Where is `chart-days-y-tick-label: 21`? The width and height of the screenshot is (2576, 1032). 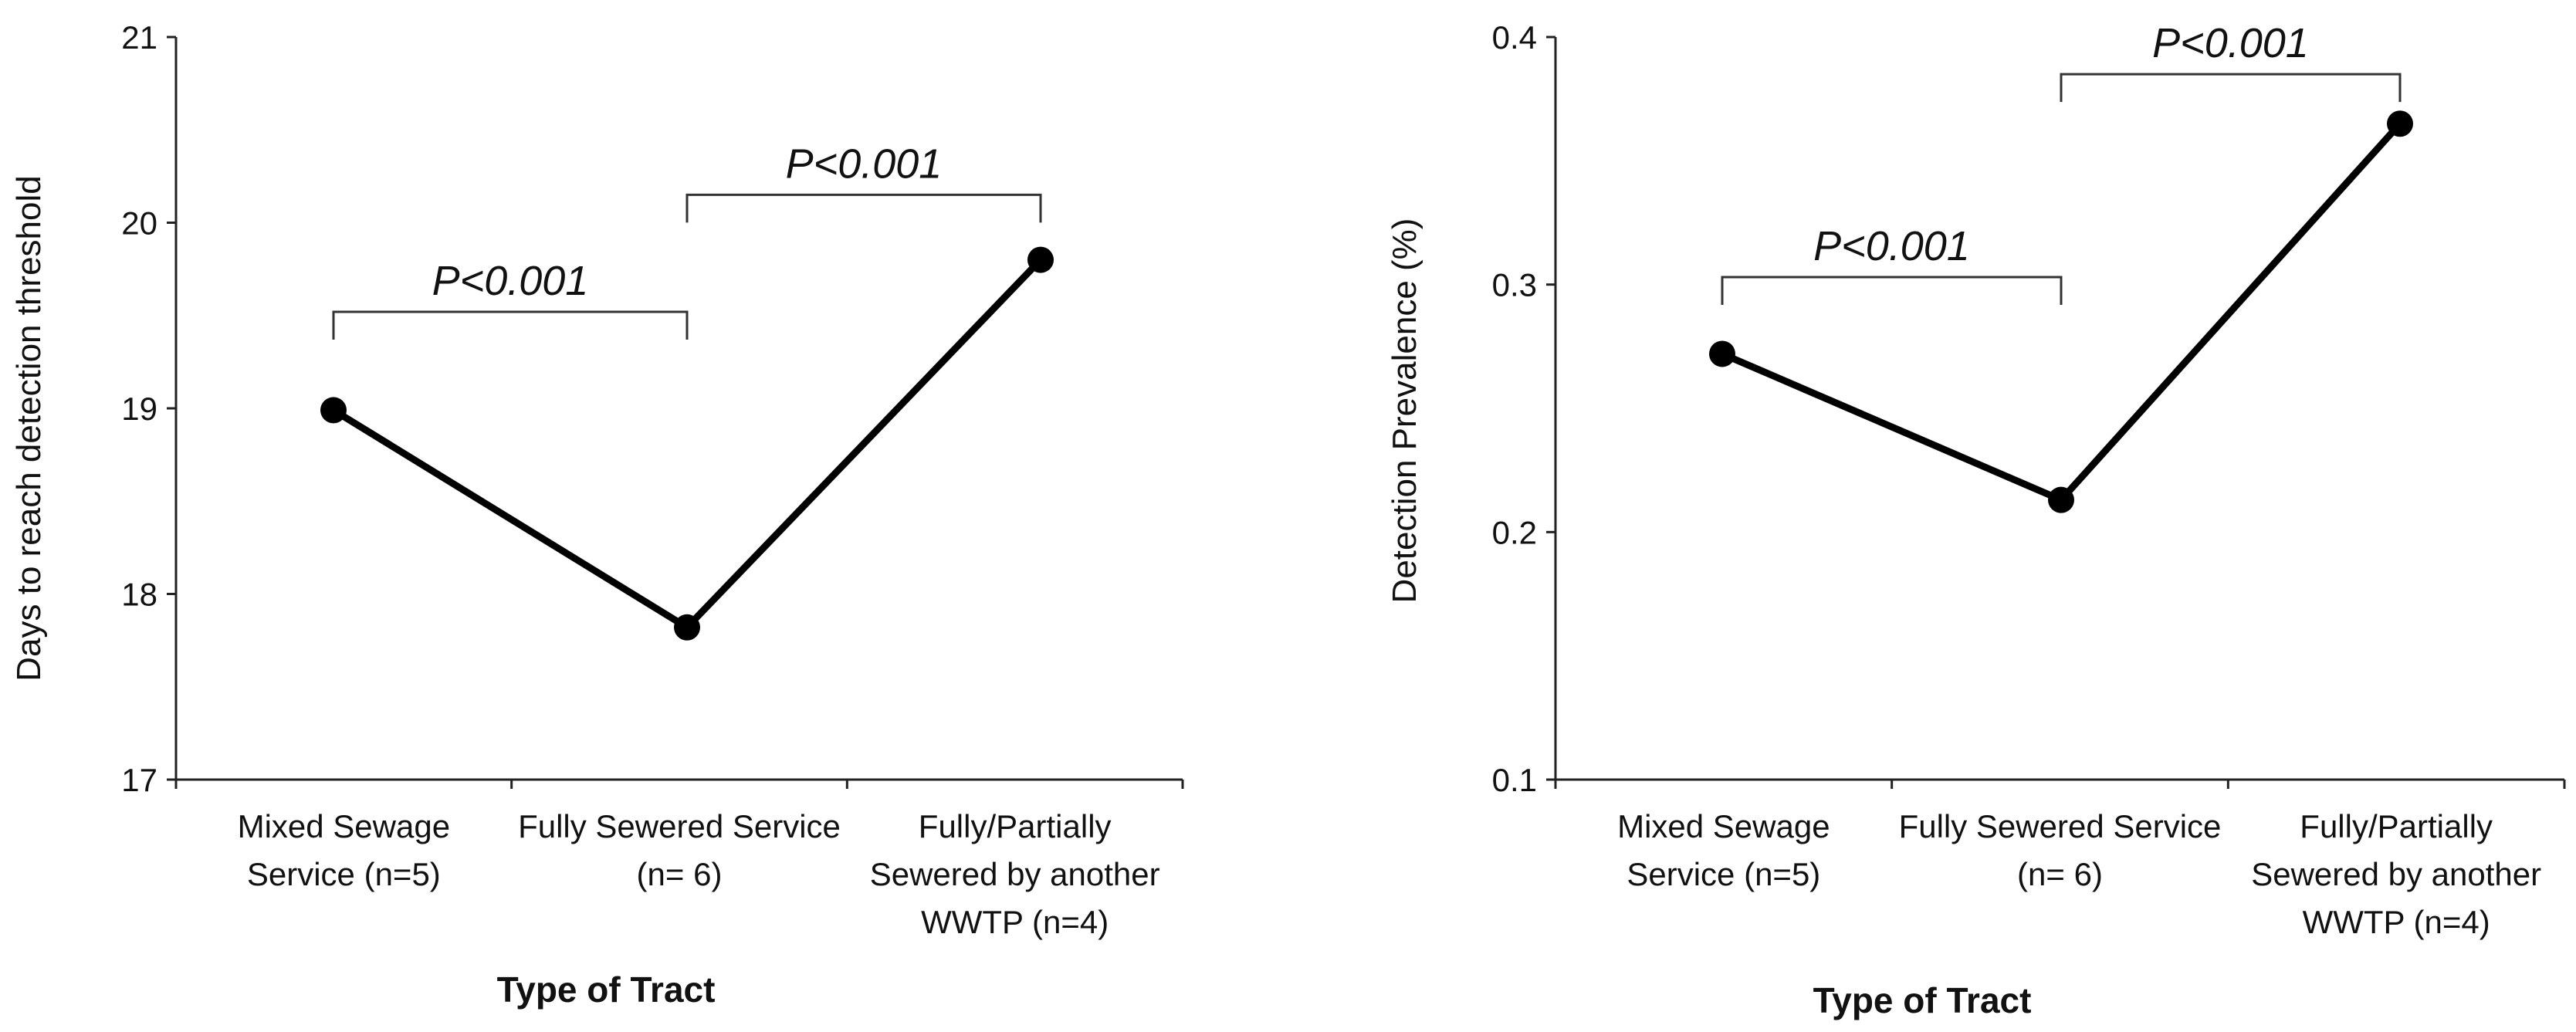 chart-days-y-tick-label: 21 is located at coordinates (139, 37).